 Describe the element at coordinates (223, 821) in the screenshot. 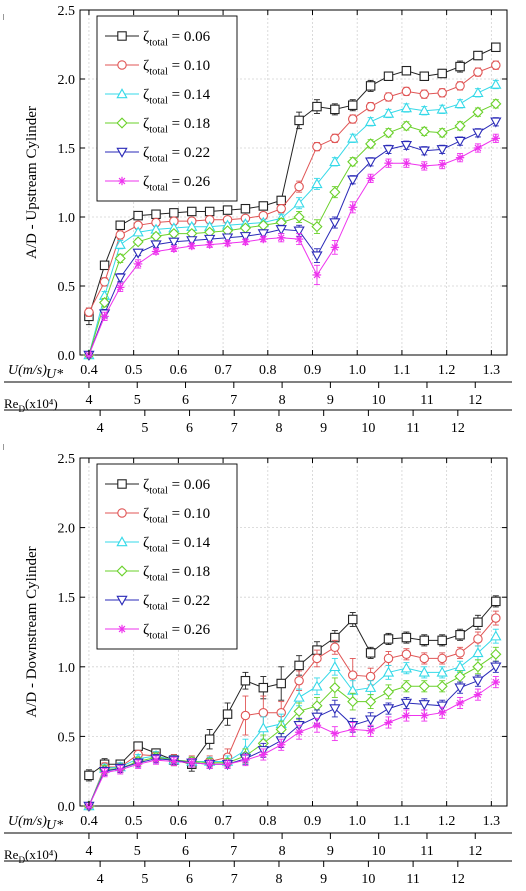

I see `x-tick-label: 0.7` at that location.